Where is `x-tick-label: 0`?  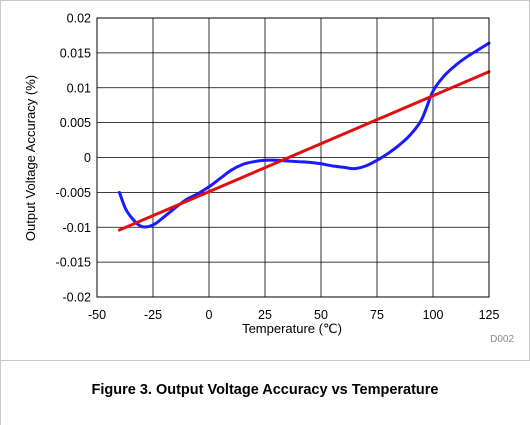
x-tick-label: 0 is located at coordinates (209, 315).